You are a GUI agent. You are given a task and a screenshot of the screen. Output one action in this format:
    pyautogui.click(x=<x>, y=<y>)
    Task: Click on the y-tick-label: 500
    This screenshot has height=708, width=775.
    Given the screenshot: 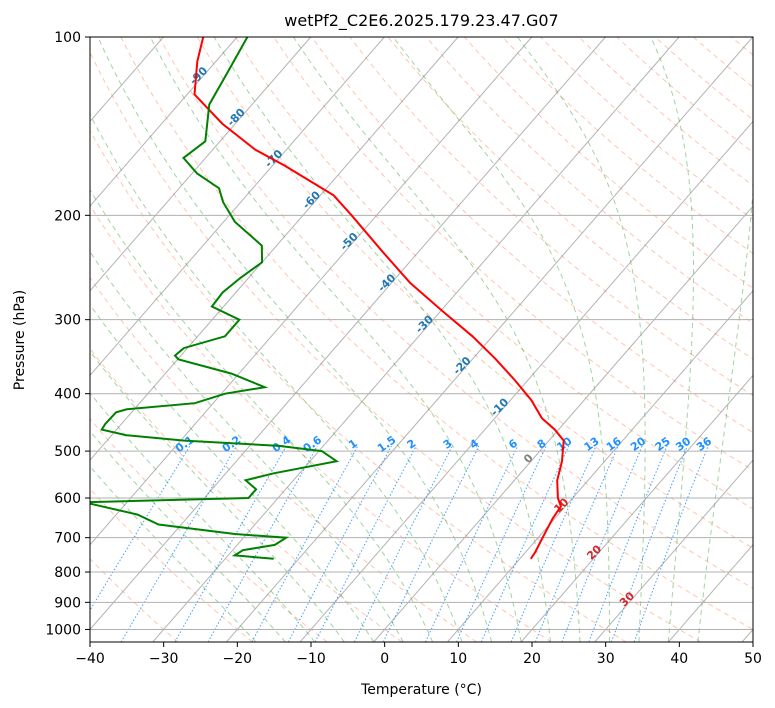 What is the action you would take?
    pyautogui.click(x=67, y=452)
    